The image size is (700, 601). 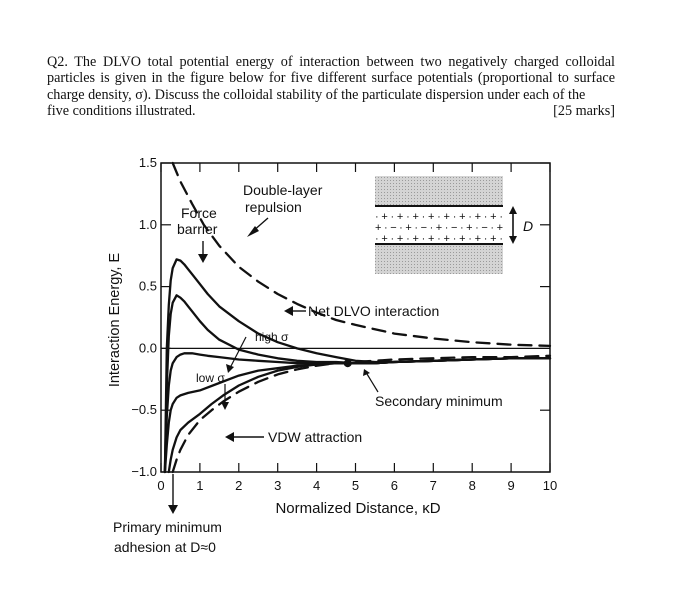 What do you see at coordinates (197, 229) in the screenshot?
I see `force-barrier-label-2: barrier` at bounding box center [197, 229].